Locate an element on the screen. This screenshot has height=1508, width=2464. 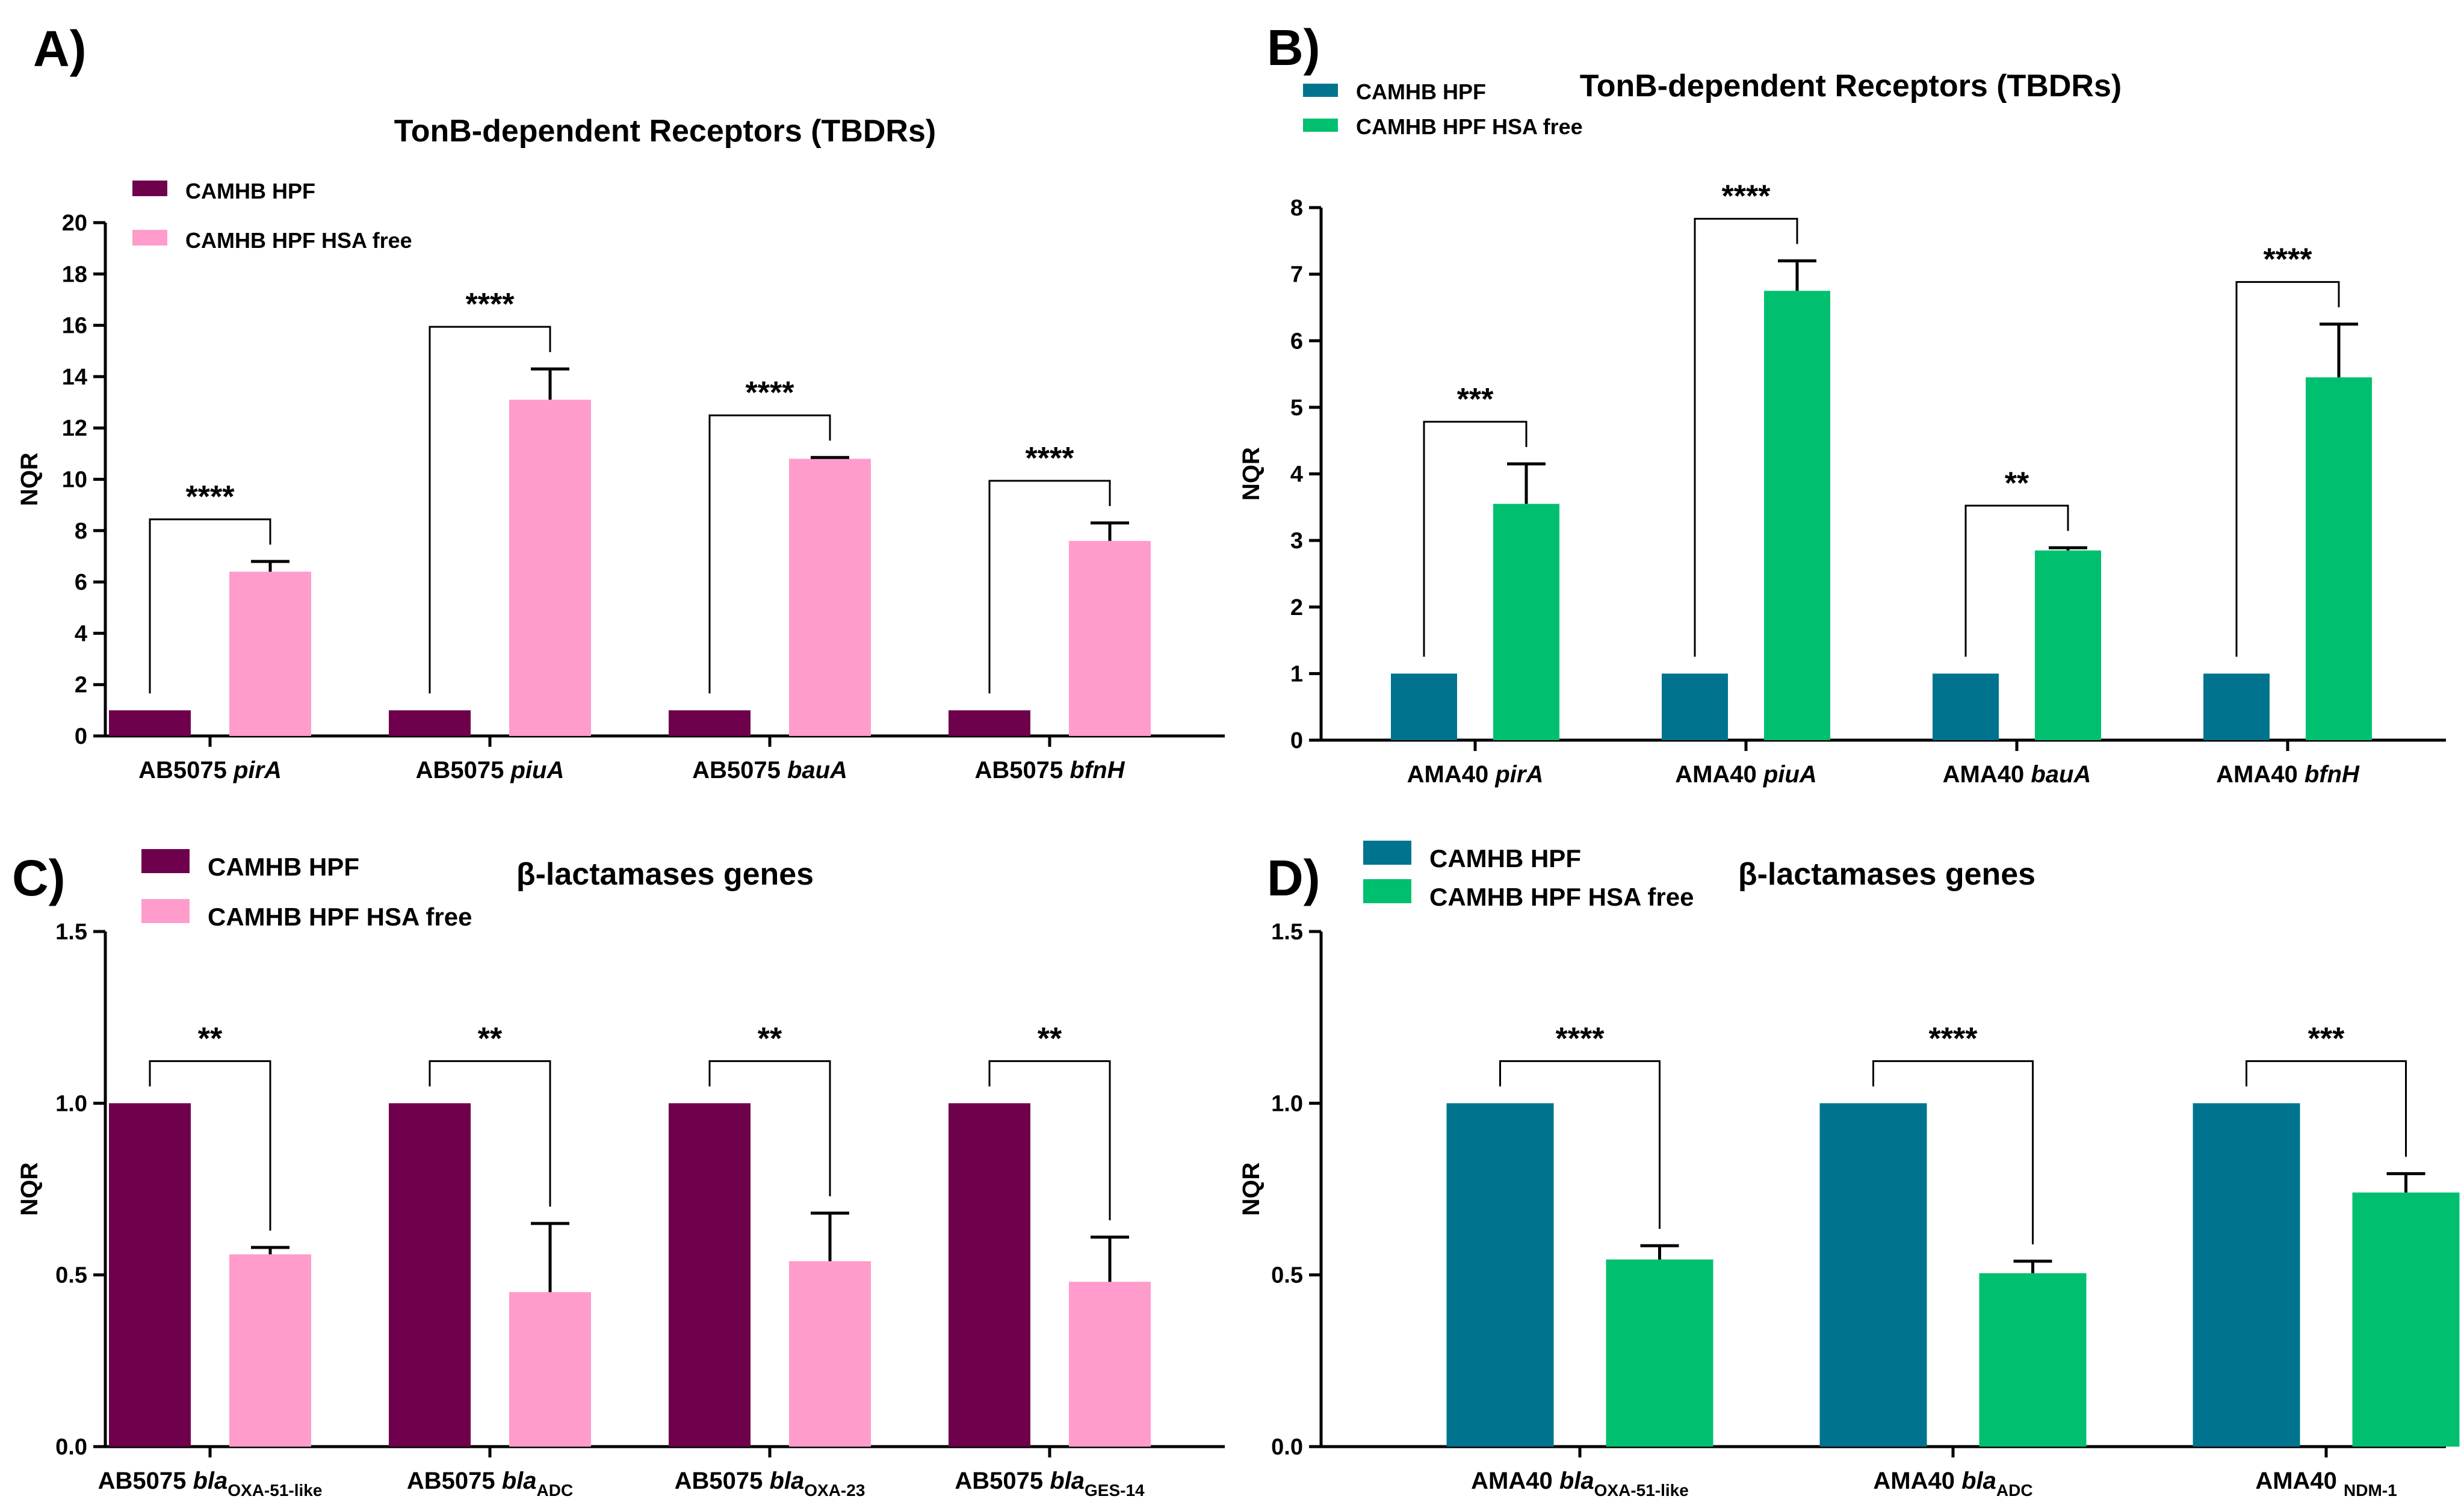
y-tick-label: 4 is located at coordinates (81, 633).